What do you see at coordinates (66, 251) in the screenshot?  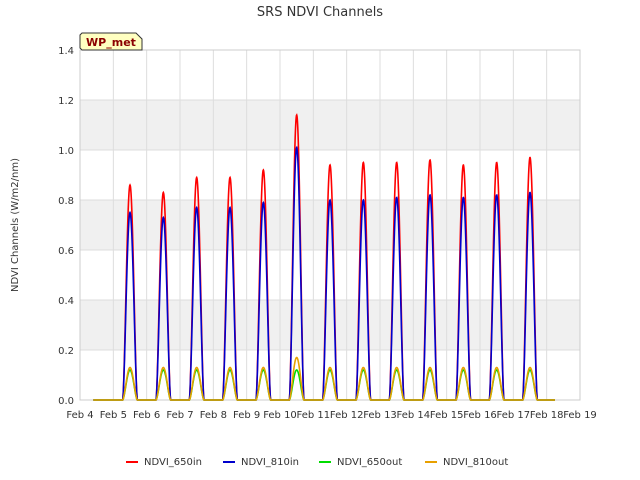 I see `y-tick-label: 0.6` at bounding box center [66, 251].